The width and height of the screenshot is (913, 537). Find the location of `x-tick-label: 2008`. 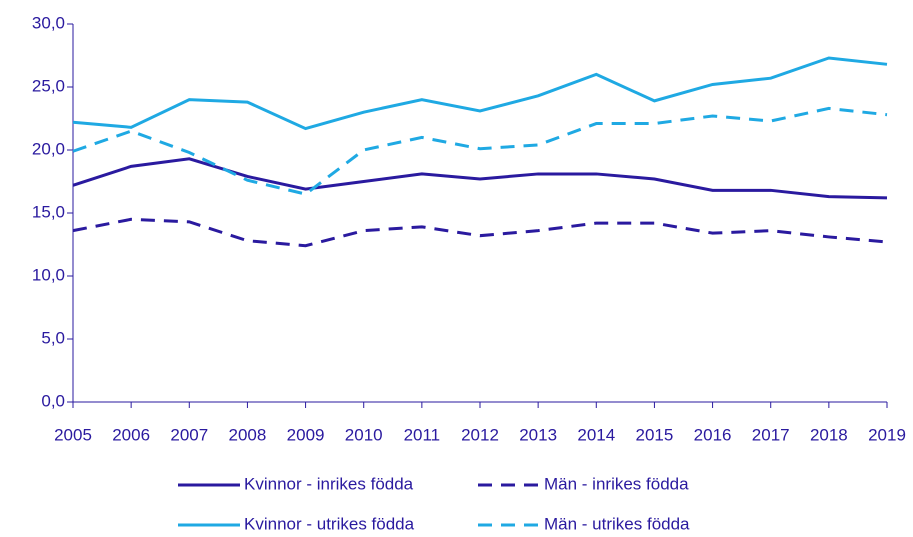

x-tick-label: 2008 is located at coordinates (248, 434).